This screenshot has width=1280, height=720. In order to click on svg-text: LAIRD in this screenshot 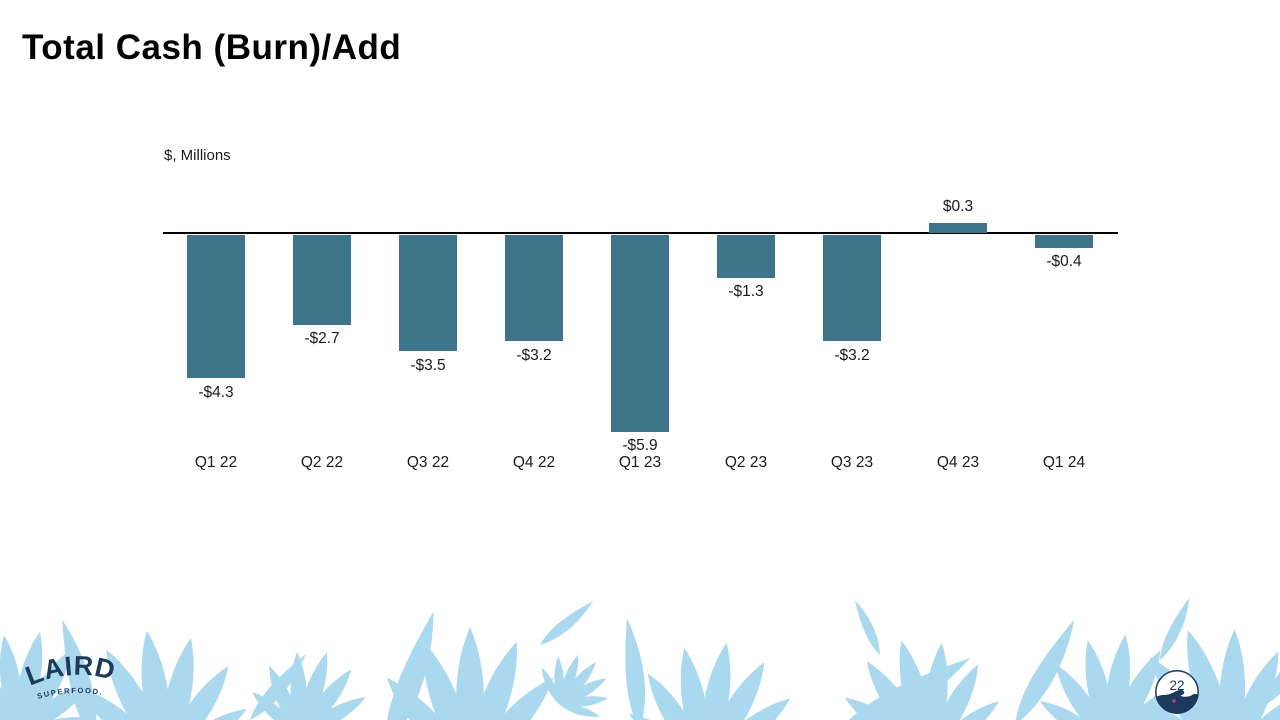, I will do `click(71, 671)`.